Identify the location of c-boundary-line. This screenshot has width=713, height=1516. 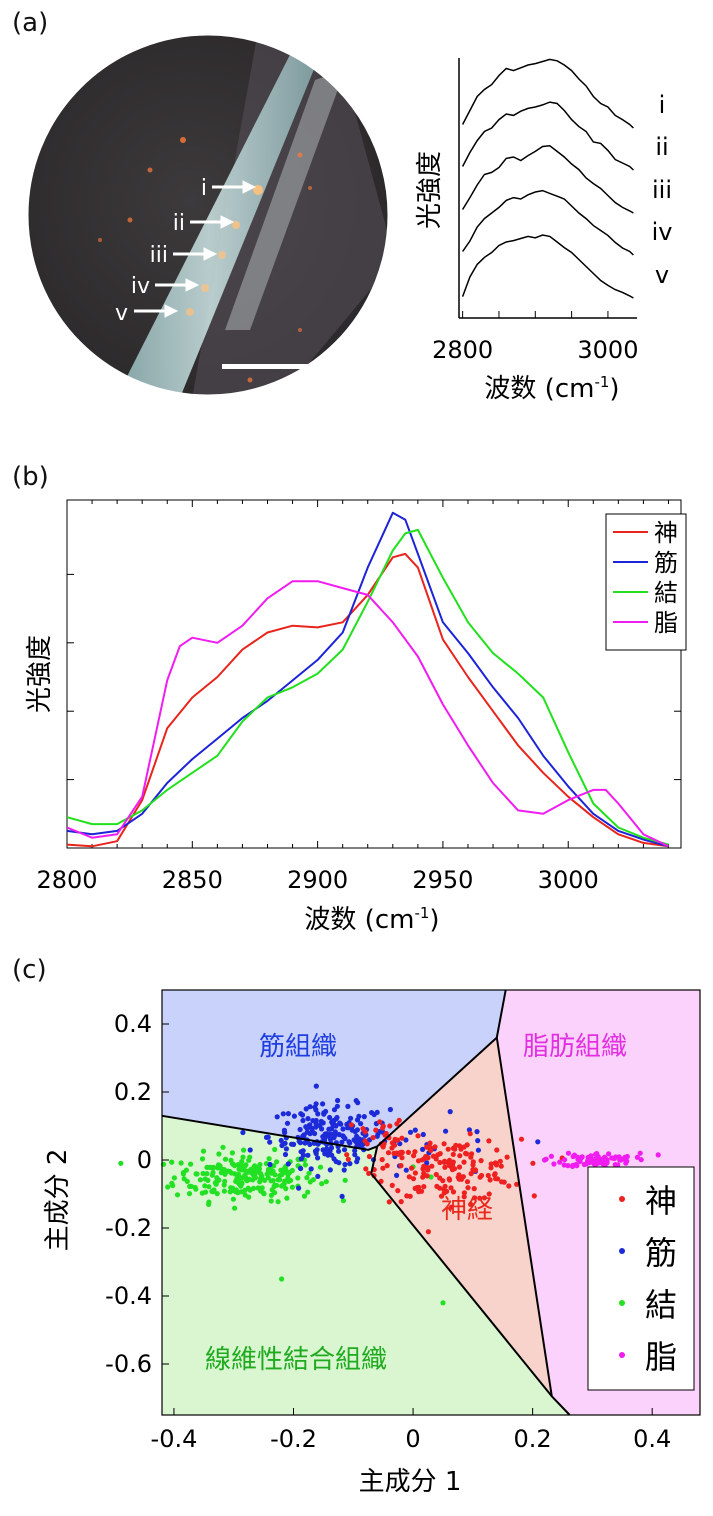
(461, 1284).